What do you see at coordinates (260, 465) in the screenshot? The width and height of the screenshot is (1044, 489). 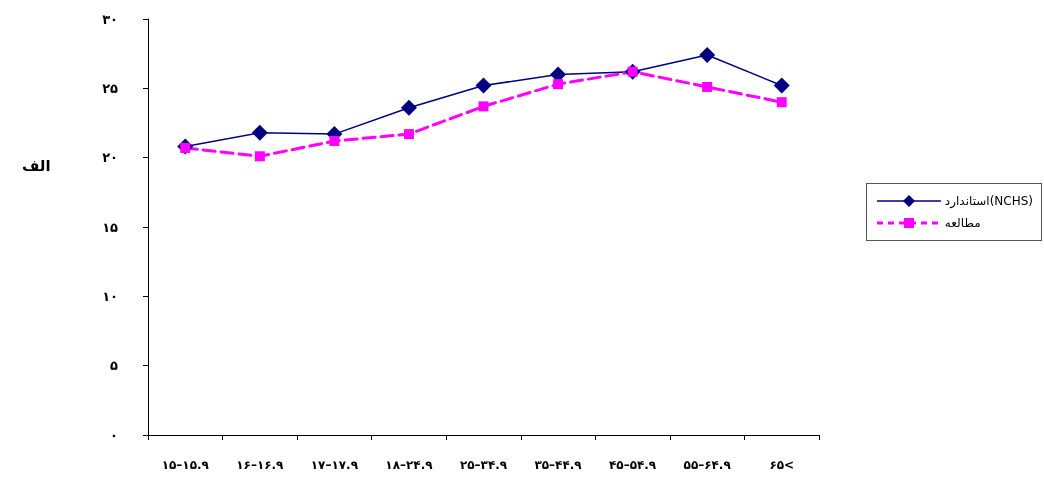 I see `x-tick-label: ۱۶–۱۶.۹` at bounding box center [260, 465].